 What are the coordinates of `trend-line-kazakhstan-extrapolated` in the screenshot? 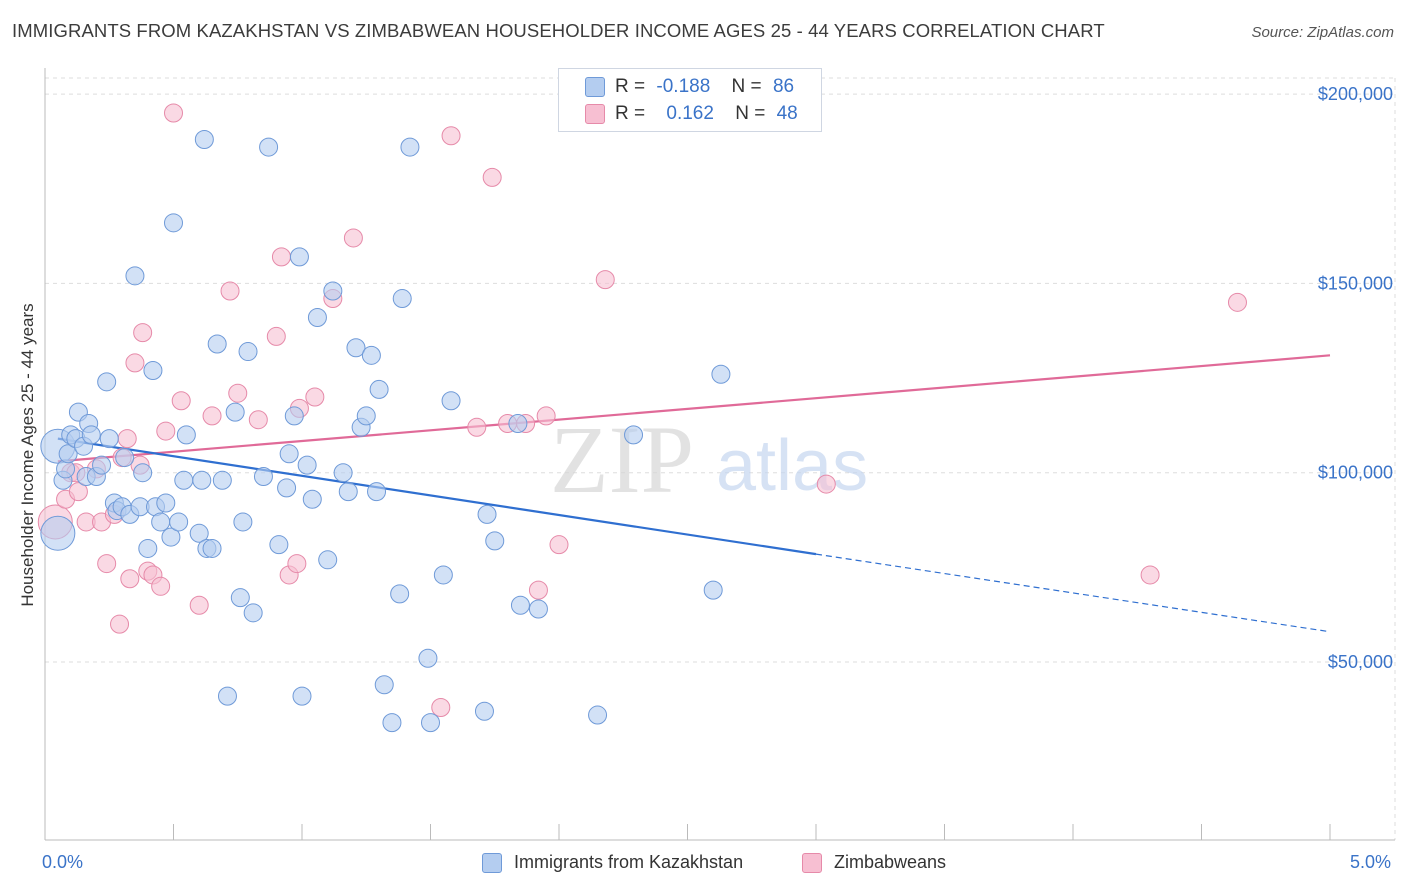 It's located at (1073, 593).